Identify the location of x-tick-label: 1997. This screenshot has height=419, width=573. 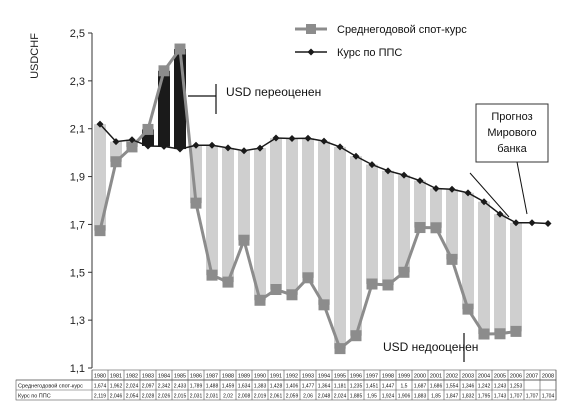
(372, 377).